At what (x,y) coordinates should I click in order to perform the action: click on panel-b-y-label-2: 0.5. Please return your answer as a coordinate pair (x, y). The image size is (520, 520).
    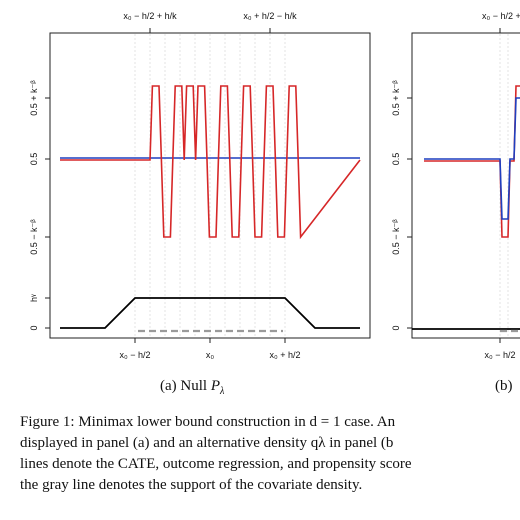
    Looking at the image, I should click on (396, 159).